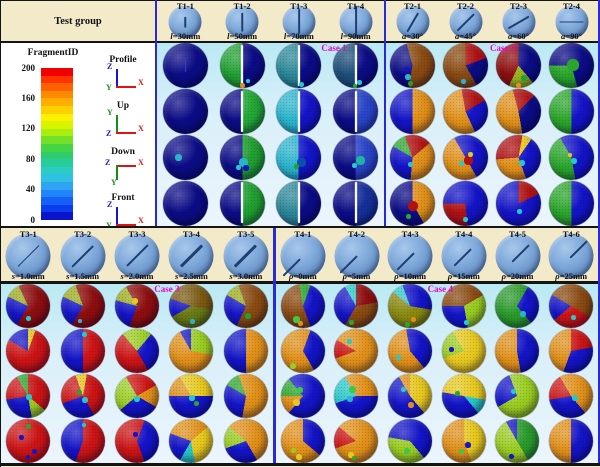  What do you see at coordinates (303, 234) in the screenshot?
I see `test-name: T4-1` at bounding box center [303, 234].